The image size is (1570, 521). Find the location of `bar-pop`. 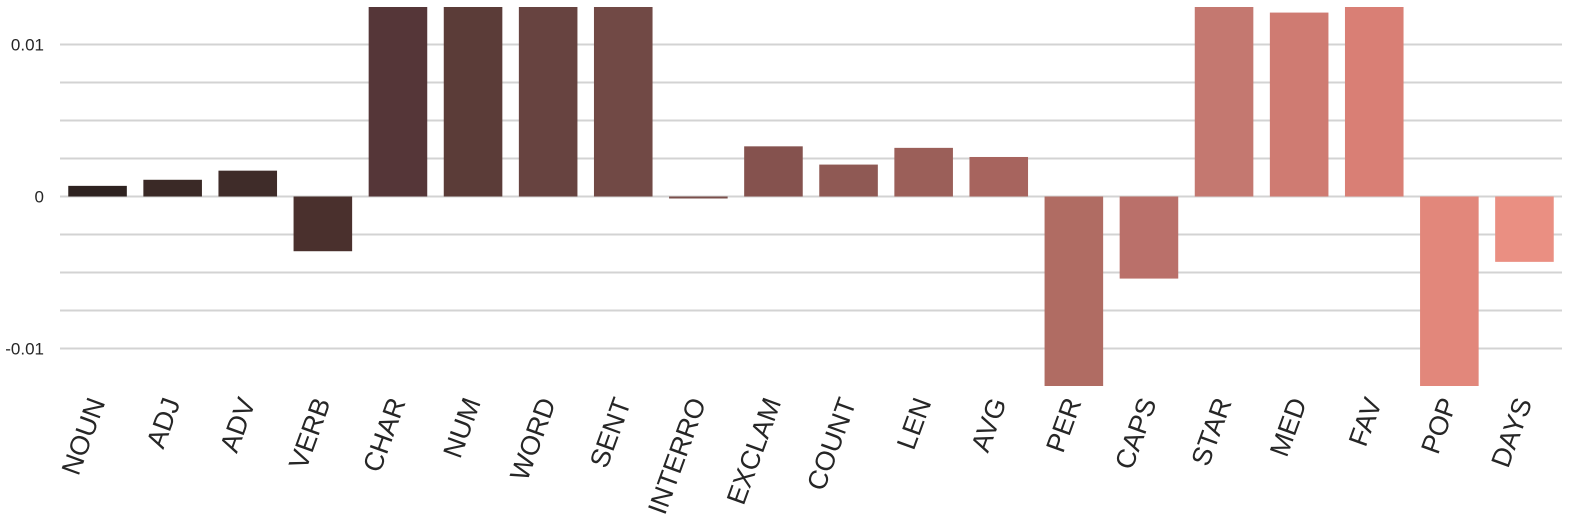

bar-pop is located at coordinates (1449, 291).